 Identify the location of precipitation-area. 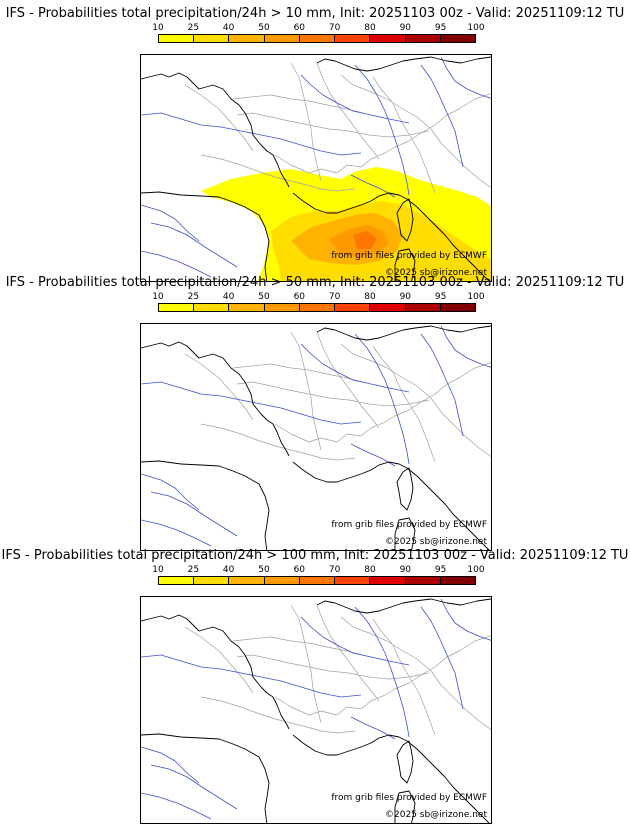
(365, 240).